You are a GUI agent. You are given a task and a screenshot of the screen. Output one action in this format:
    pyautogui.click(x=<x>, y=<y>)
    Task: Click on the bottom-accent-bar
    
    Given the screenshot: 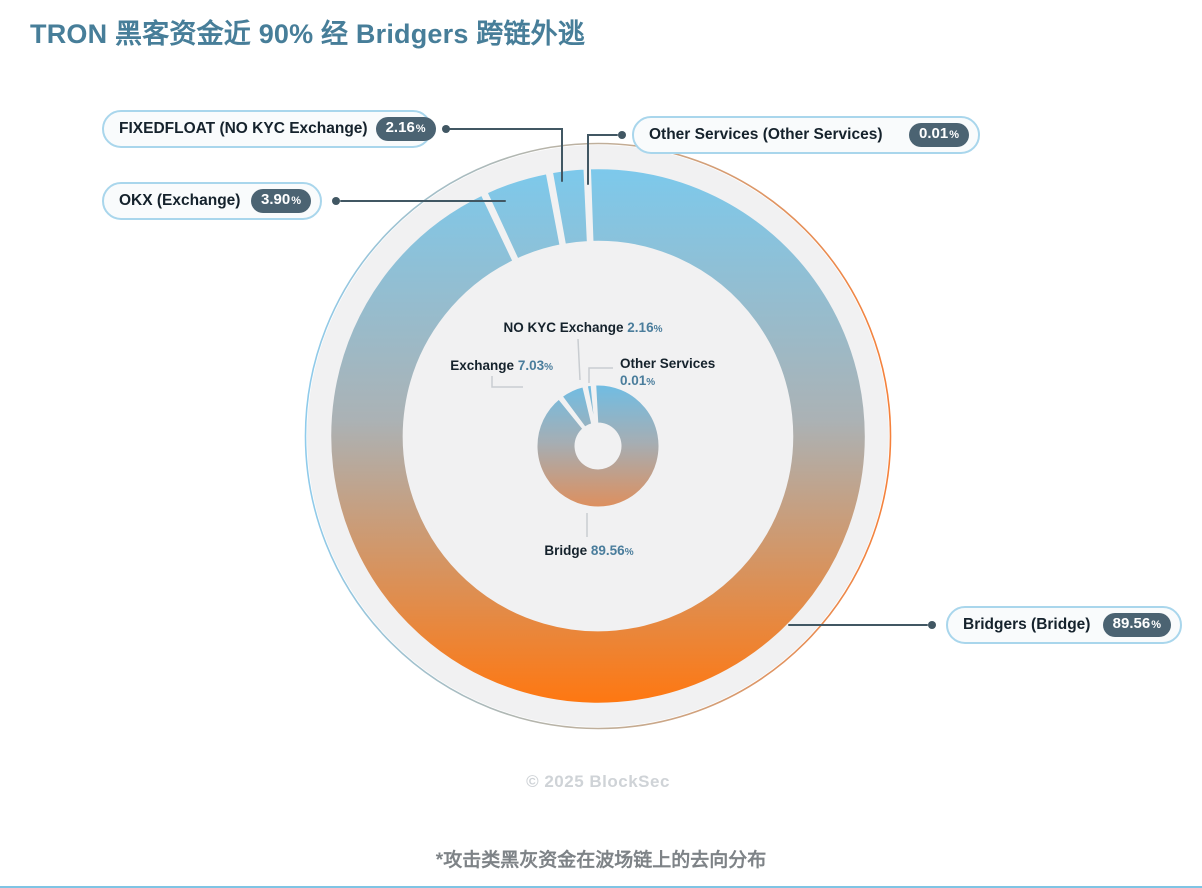 What is the action you would take?
    pyautogui.click(x=601, y=887)
    